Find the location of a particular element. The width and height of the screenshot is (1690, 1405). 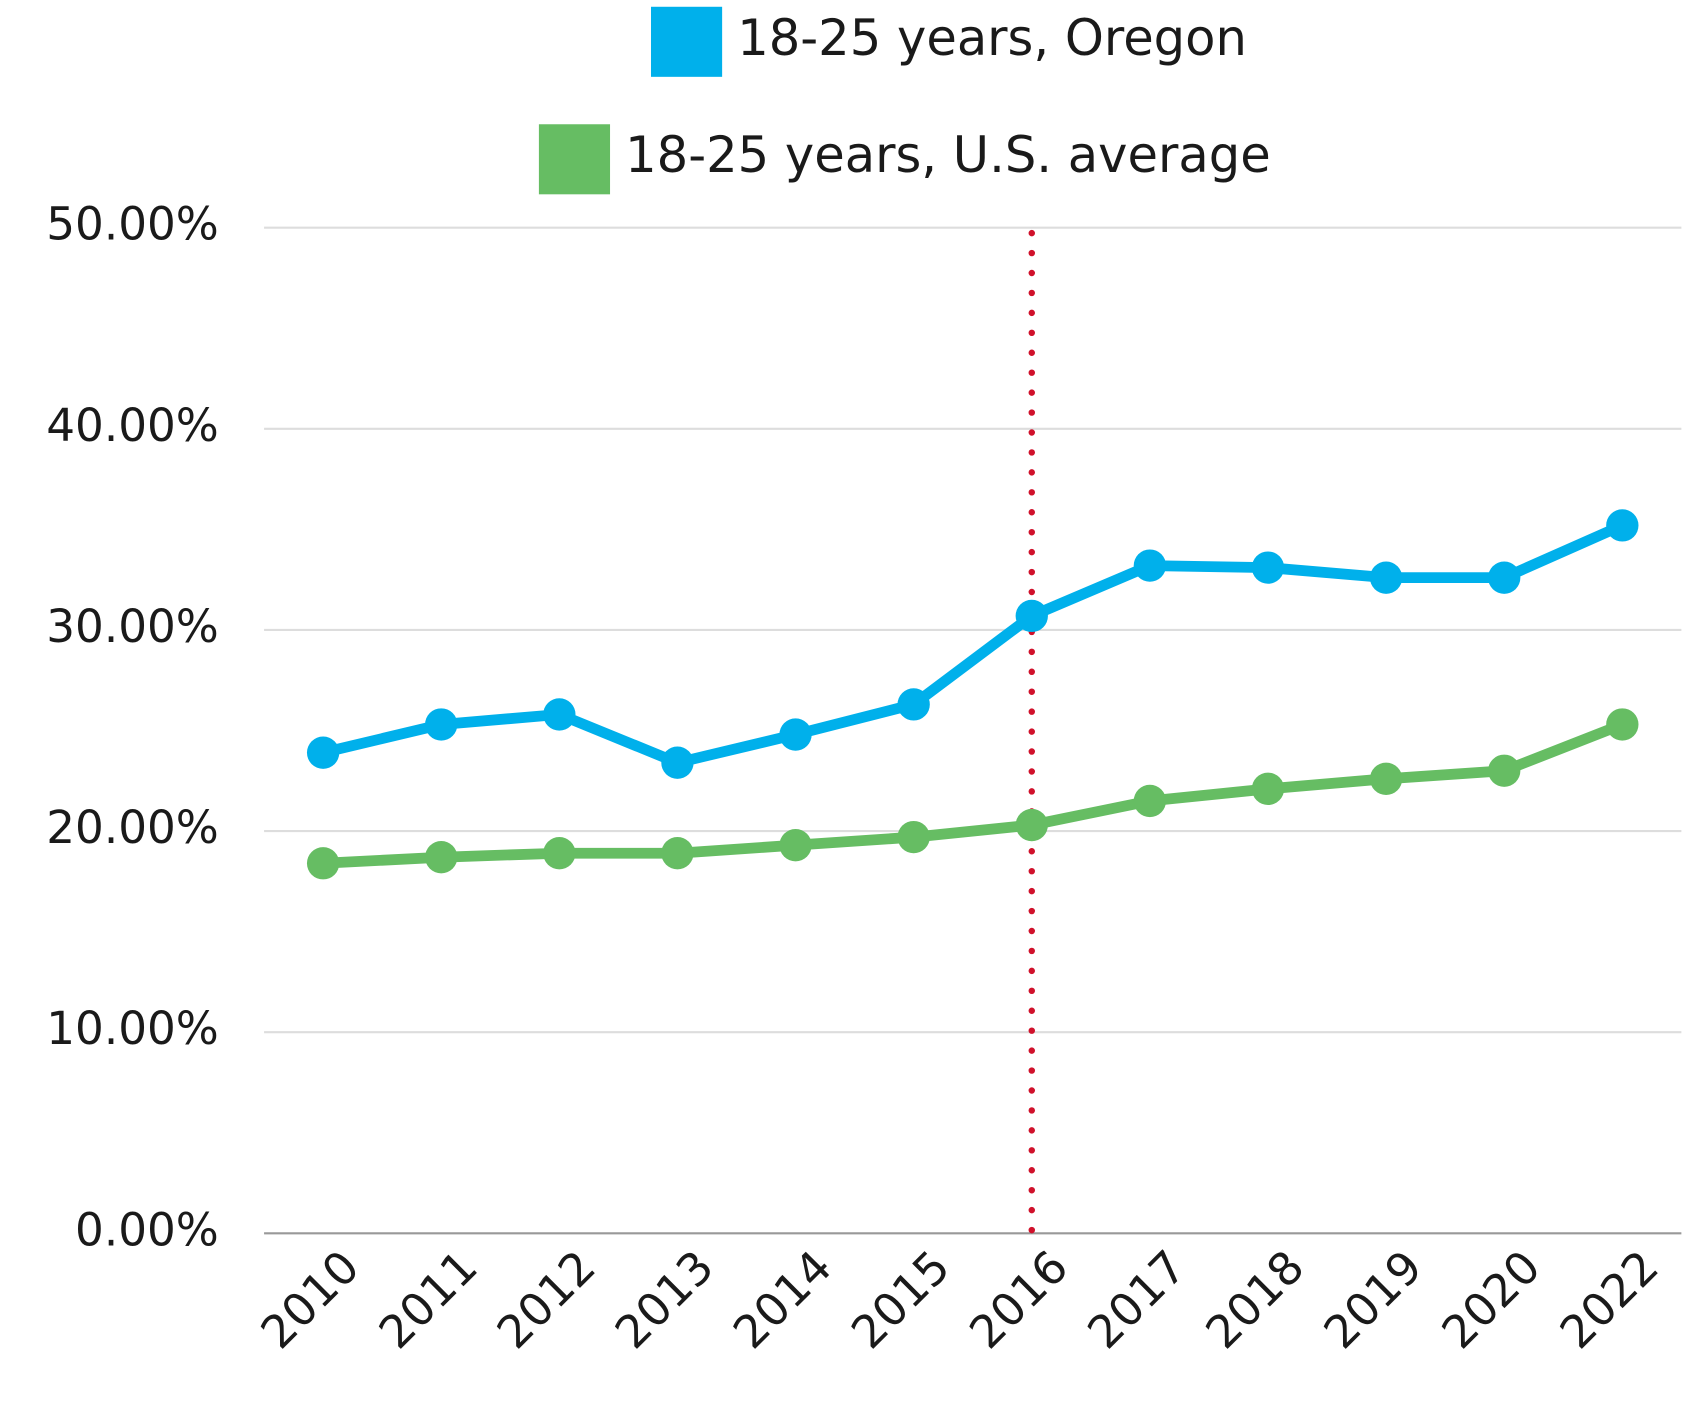

x-tick-label: 2014 is located at coordinates (782, 1299).